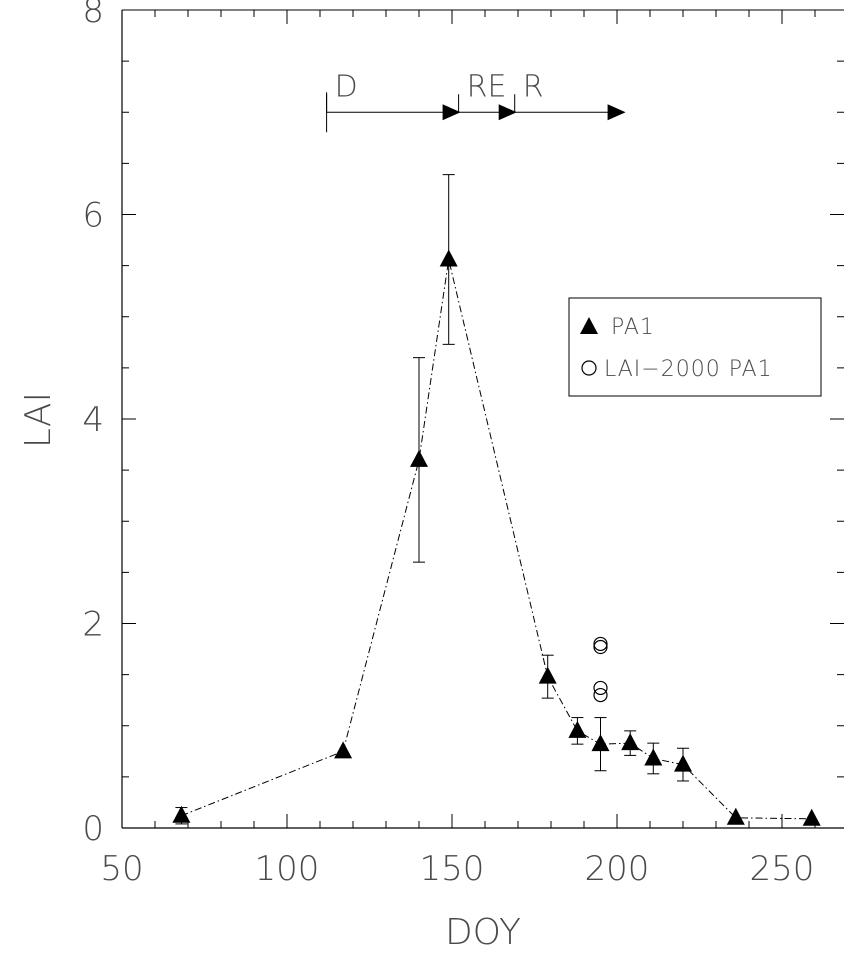 The height and width of the screenshot is (954, 845). I want to click on y-tick-label: 2, so click(93, 625).